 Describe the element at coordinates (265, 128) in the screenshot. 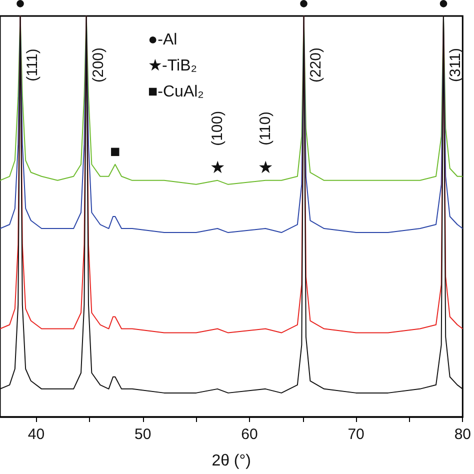

I see `annotation: (110)` at that location.